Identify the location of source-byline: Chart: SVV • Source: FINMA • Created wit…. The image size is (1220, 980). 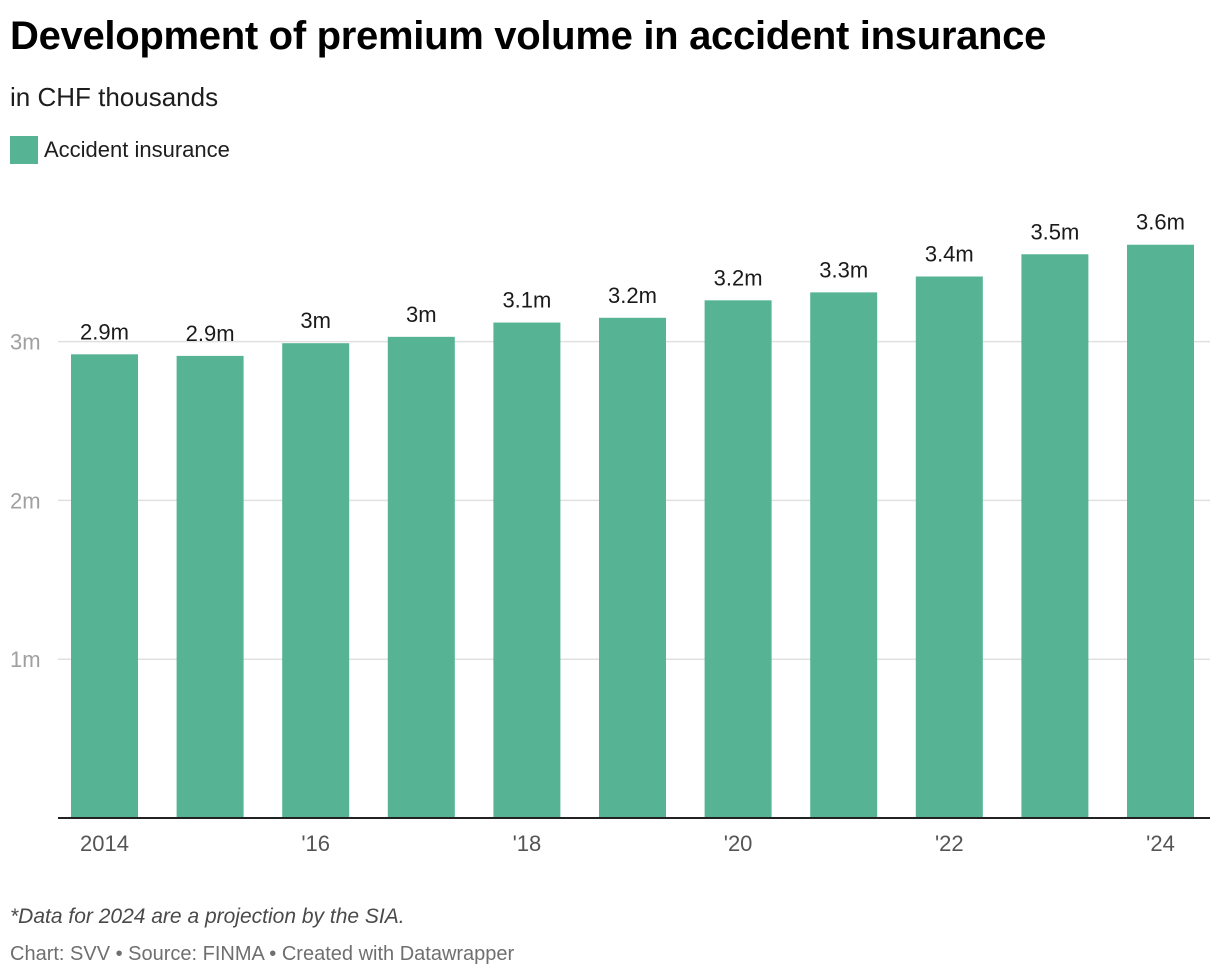
(262, 954).